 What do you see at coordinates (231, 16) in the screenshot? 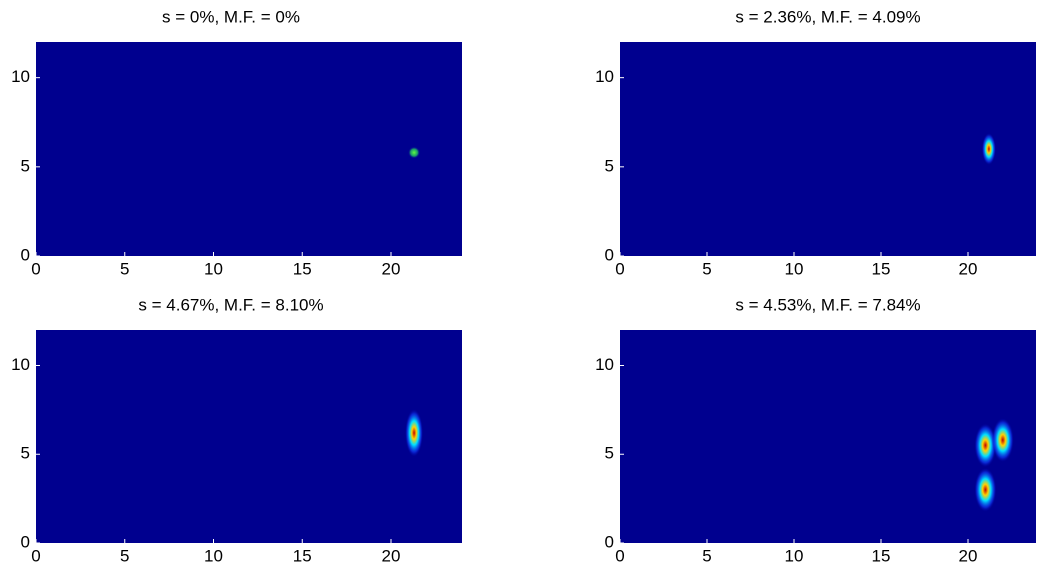
I see `chart-title: s = 0%, M.F. = 0%` at bounding box center [231, 16].